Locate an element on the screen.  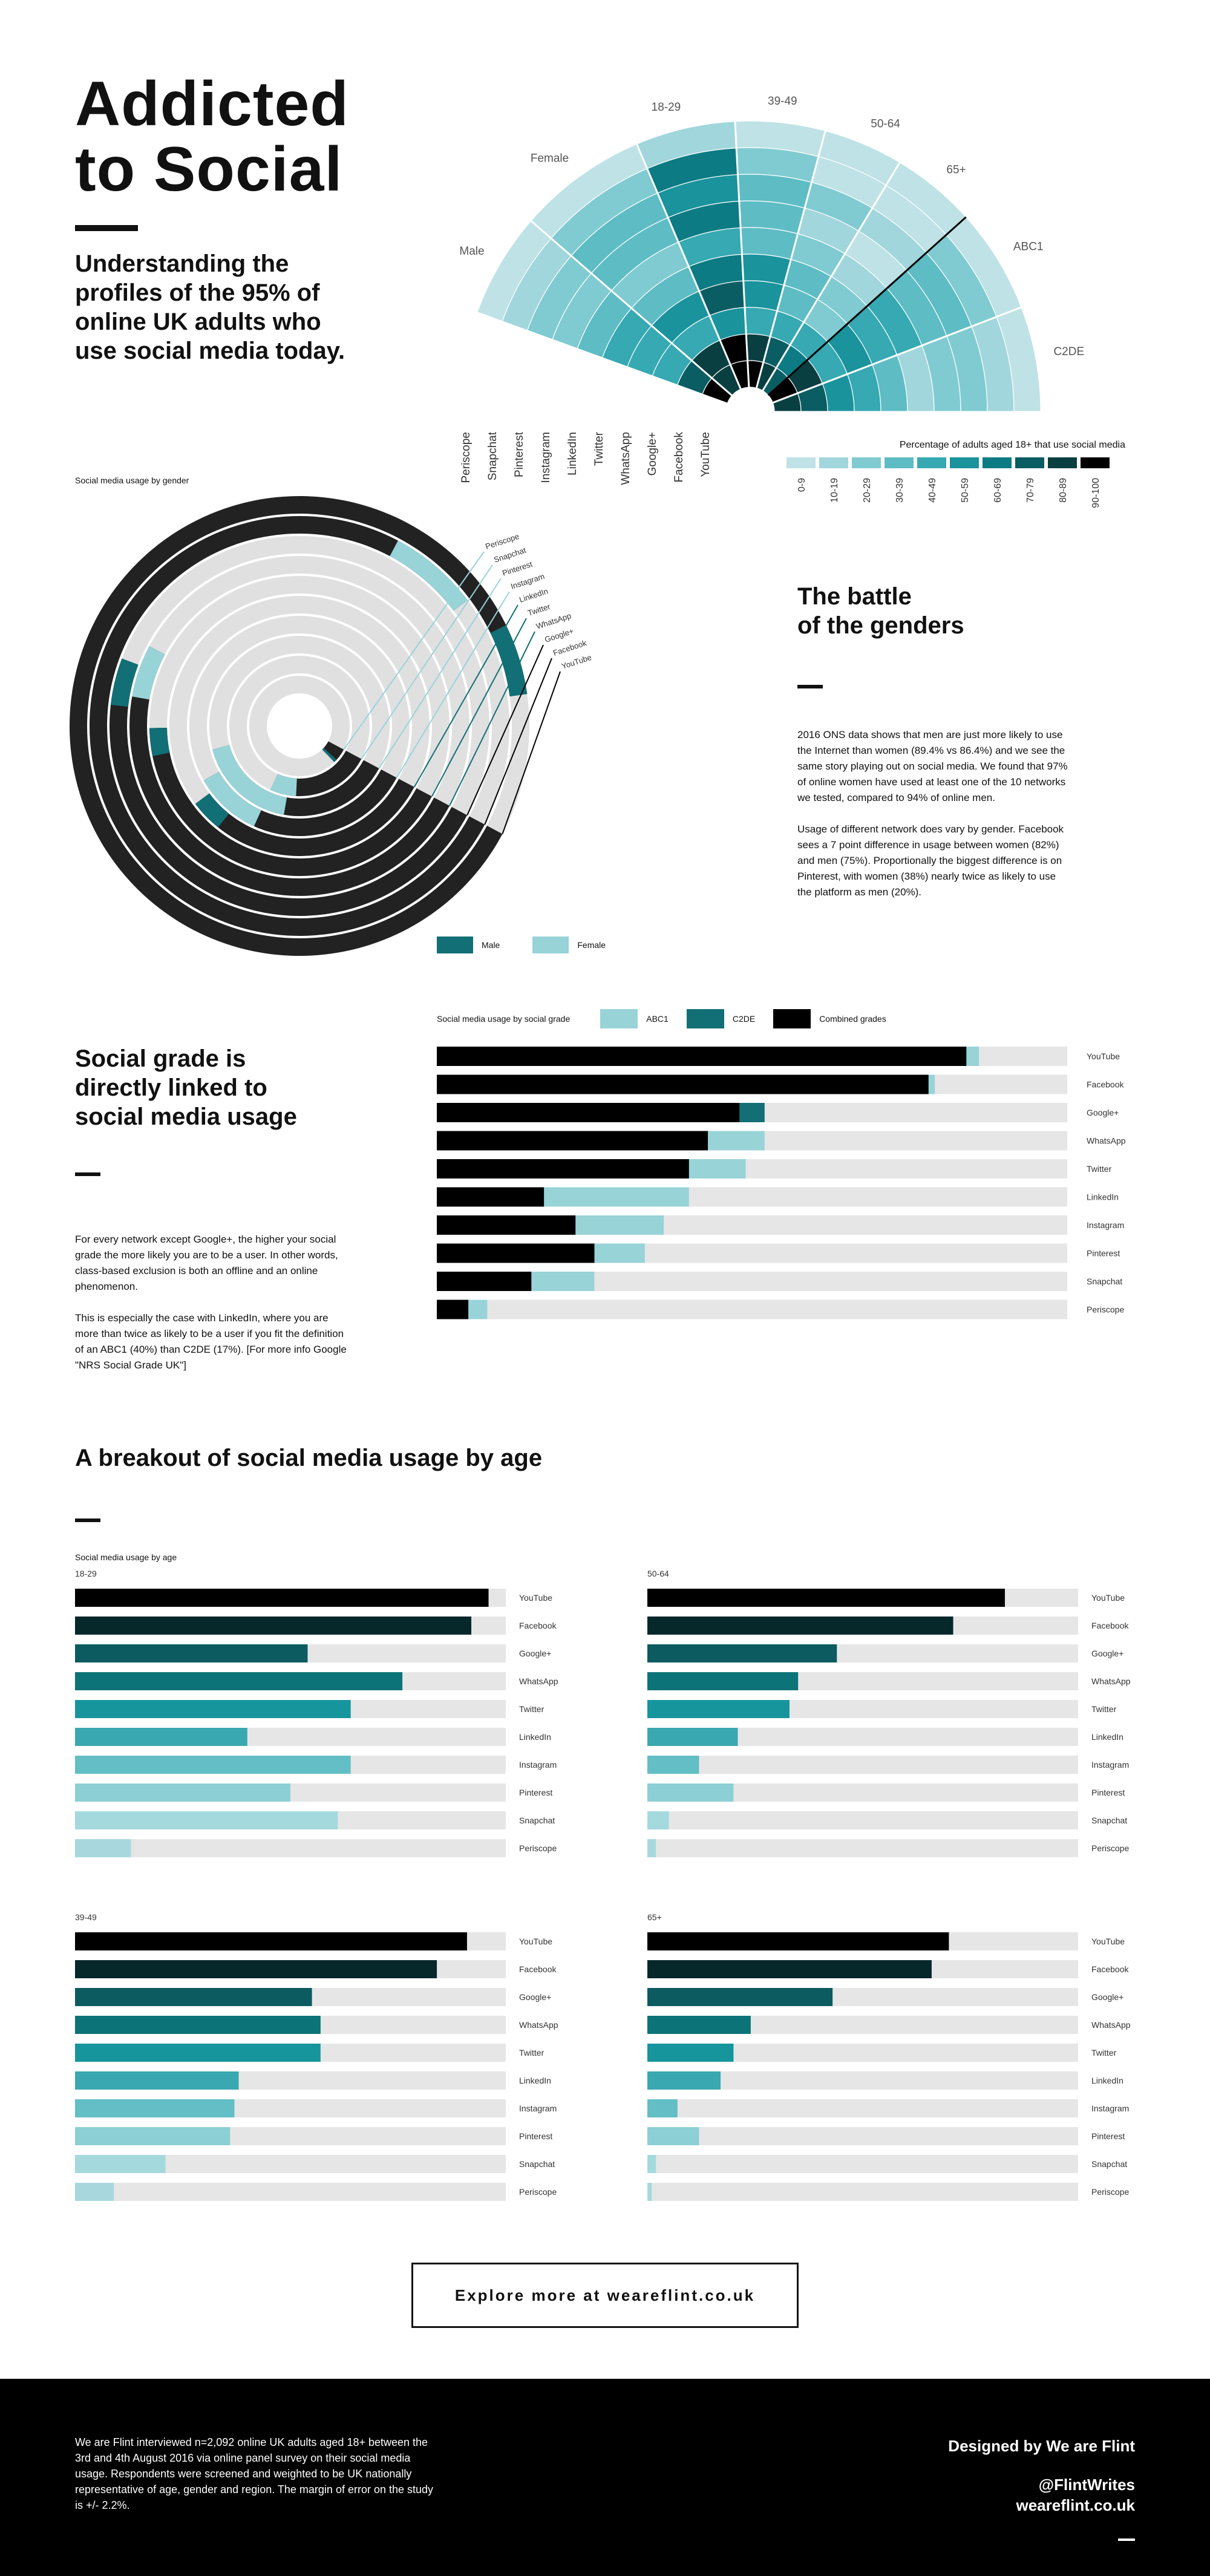
bar-row-twitter: Twitter is located at coordinates (882, 1709).